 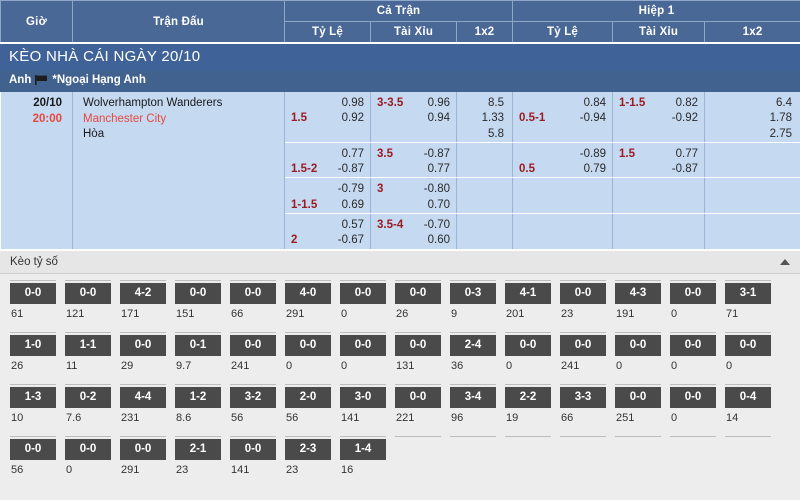 What do you see at coordinates (184, 417) in the screenshot?
I see `score-odd-value: 8.6` at bounding box center [184, 417].